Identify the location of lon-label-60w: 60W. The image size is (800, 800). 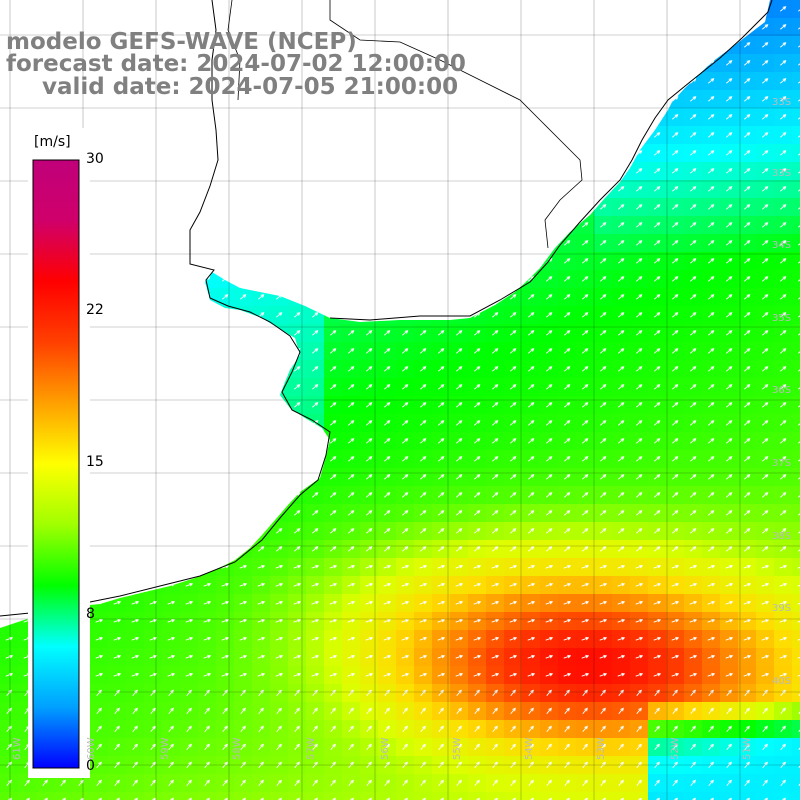
(91, 748).